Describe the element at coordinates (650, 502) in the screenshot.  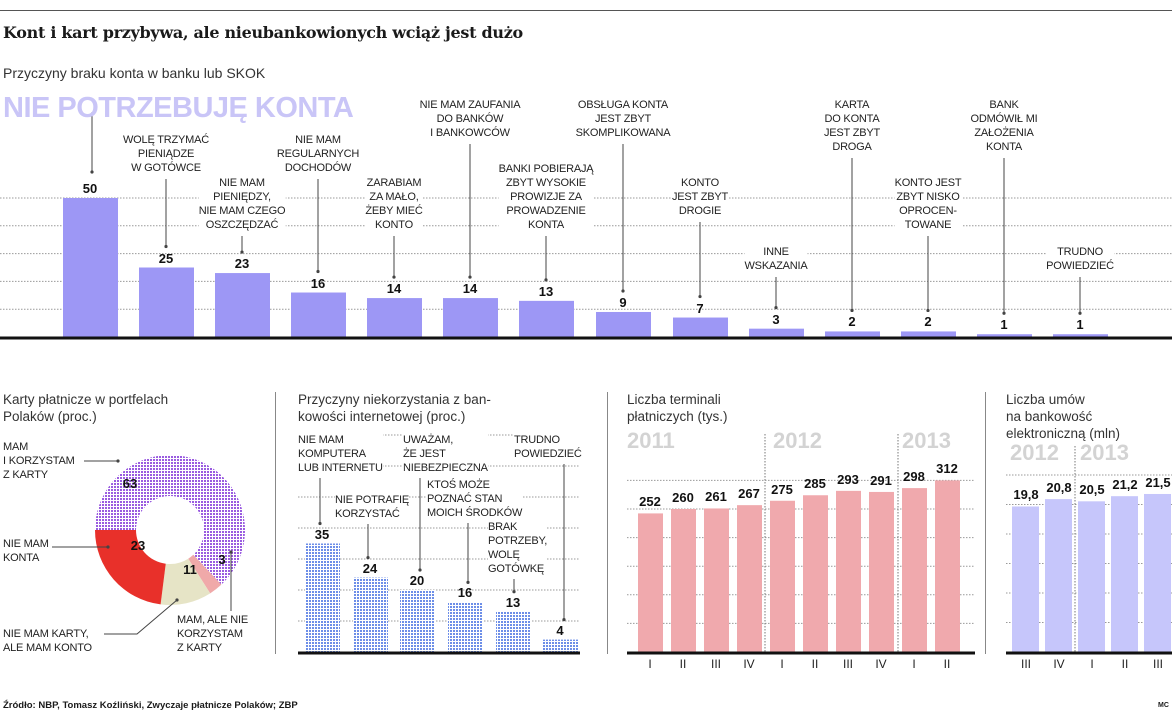
I see `bar-value-label: 252` at that location.